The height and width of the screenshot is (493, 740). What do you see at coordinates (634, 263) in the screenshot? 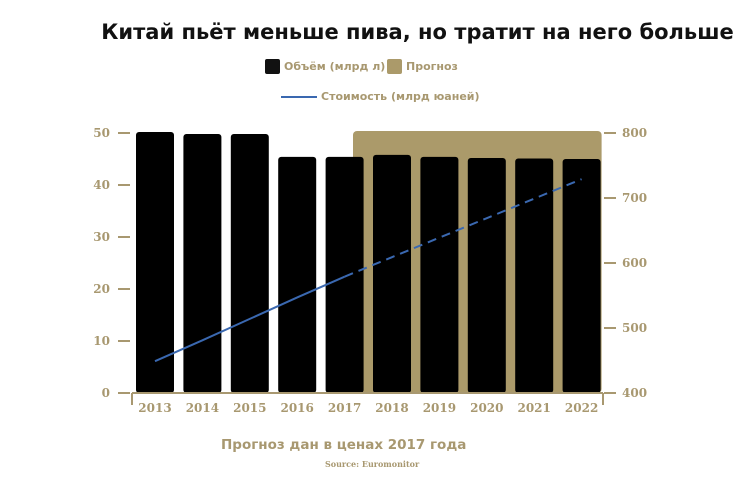
I see `right-tick-label: 600` at bounding box center [634, 263].